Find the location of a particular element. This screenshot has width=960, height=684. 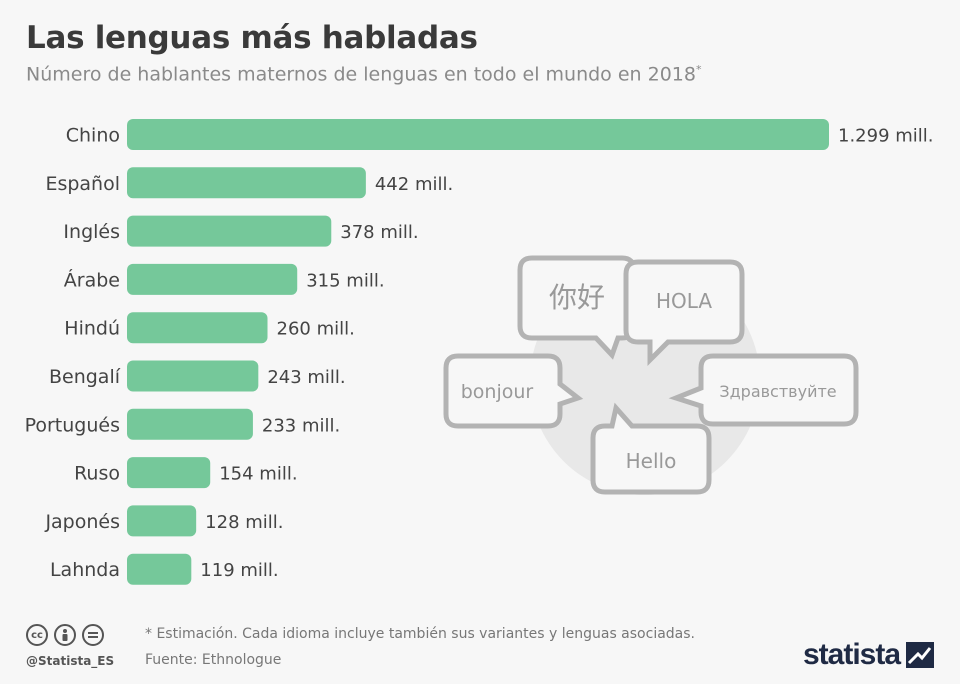

value-label: 315 mill. is located at coordinates (345, 280).